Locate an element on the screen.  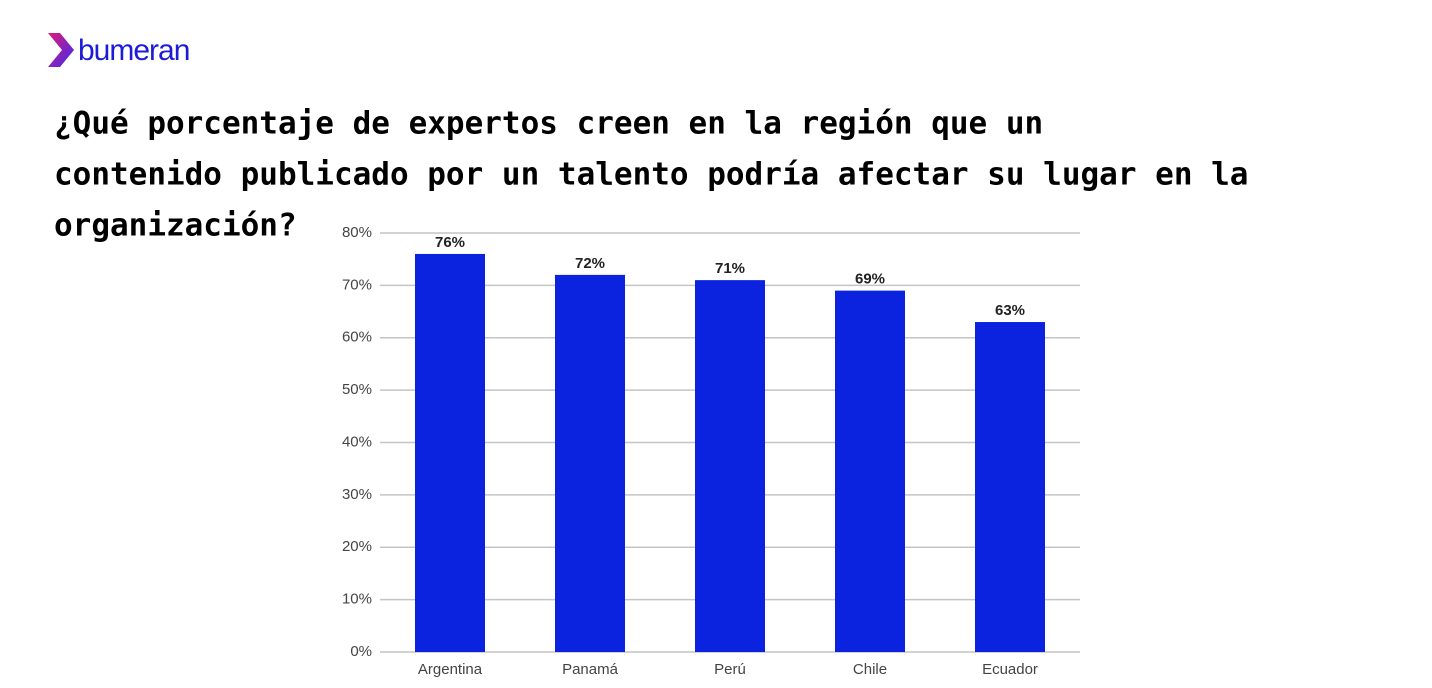
y-tick-label: 40% is located at coordinates (357, 441).